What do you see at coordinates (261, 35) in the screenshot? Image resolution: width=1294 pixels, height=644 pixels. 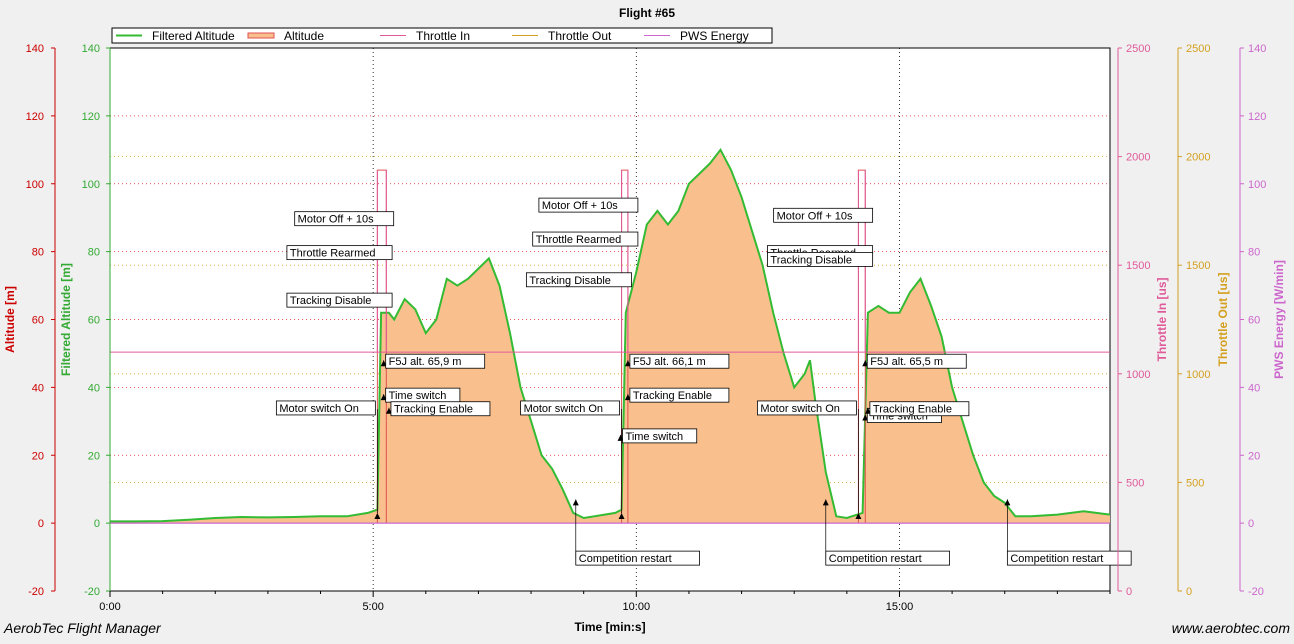 I see `legend-swatch` at bounding box center [261, 35].